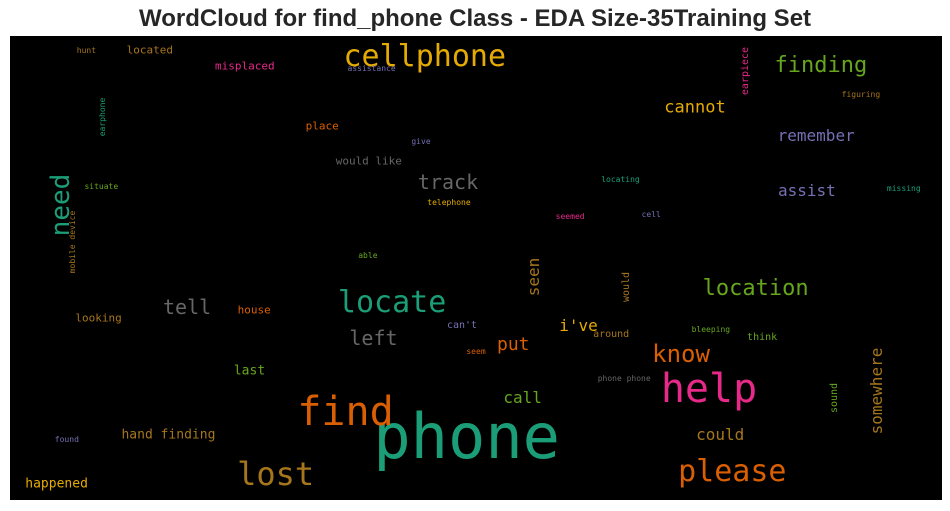 The height and width of the screenshot is (511, 950). What do you see at coordinates (816, 135) in the screenshot?
I see `word-remember: remember` at bounding box center [816, 135].